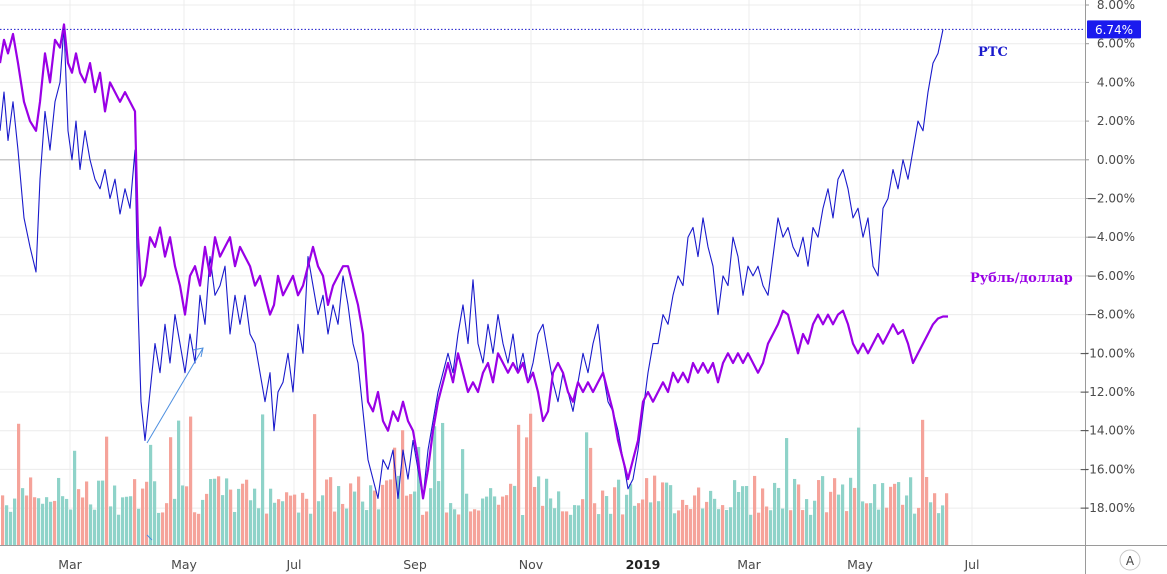 This screenshot has width=1167, height=574. I want to click on auto-scale-circle, so click(1130, 560).